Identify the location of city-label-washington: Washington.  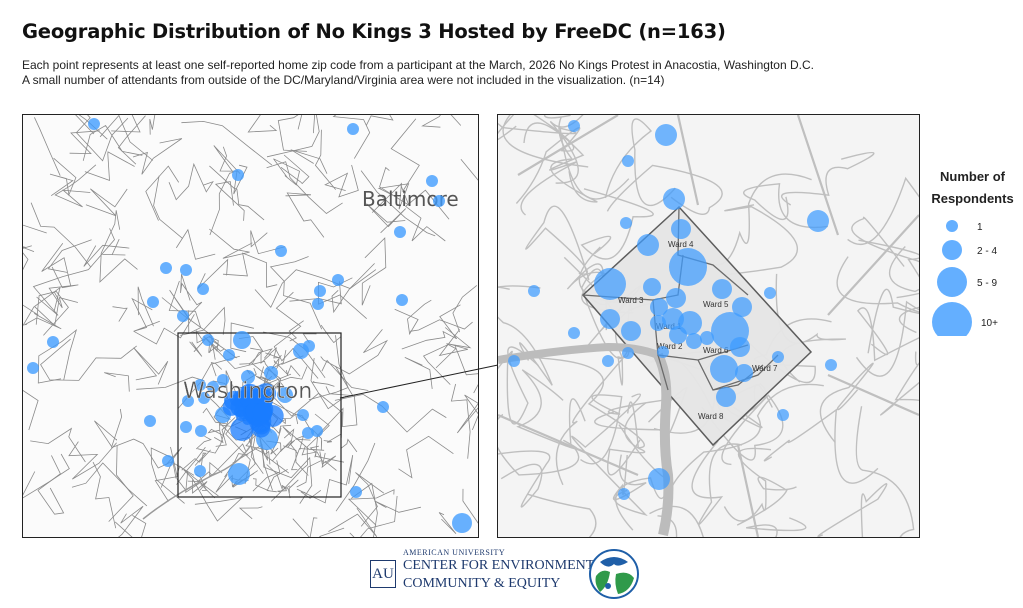
(247, 391).